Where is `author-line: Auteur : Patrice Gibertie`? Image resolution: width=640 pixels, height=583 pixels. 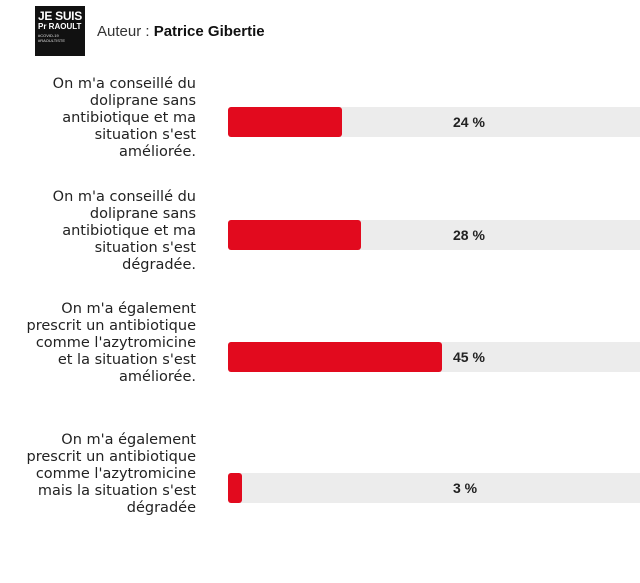 author-line: Auteur : Patrice Gibertie is located at coordinates (181, 31).